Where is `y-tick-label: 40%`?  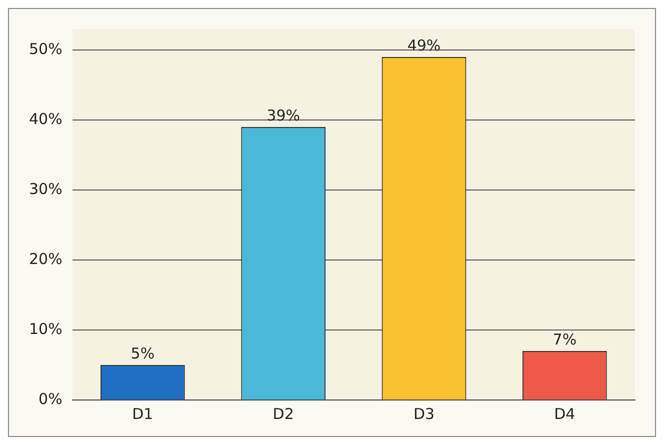
y-tick-label: 40% is located at coordinates (45, 119).